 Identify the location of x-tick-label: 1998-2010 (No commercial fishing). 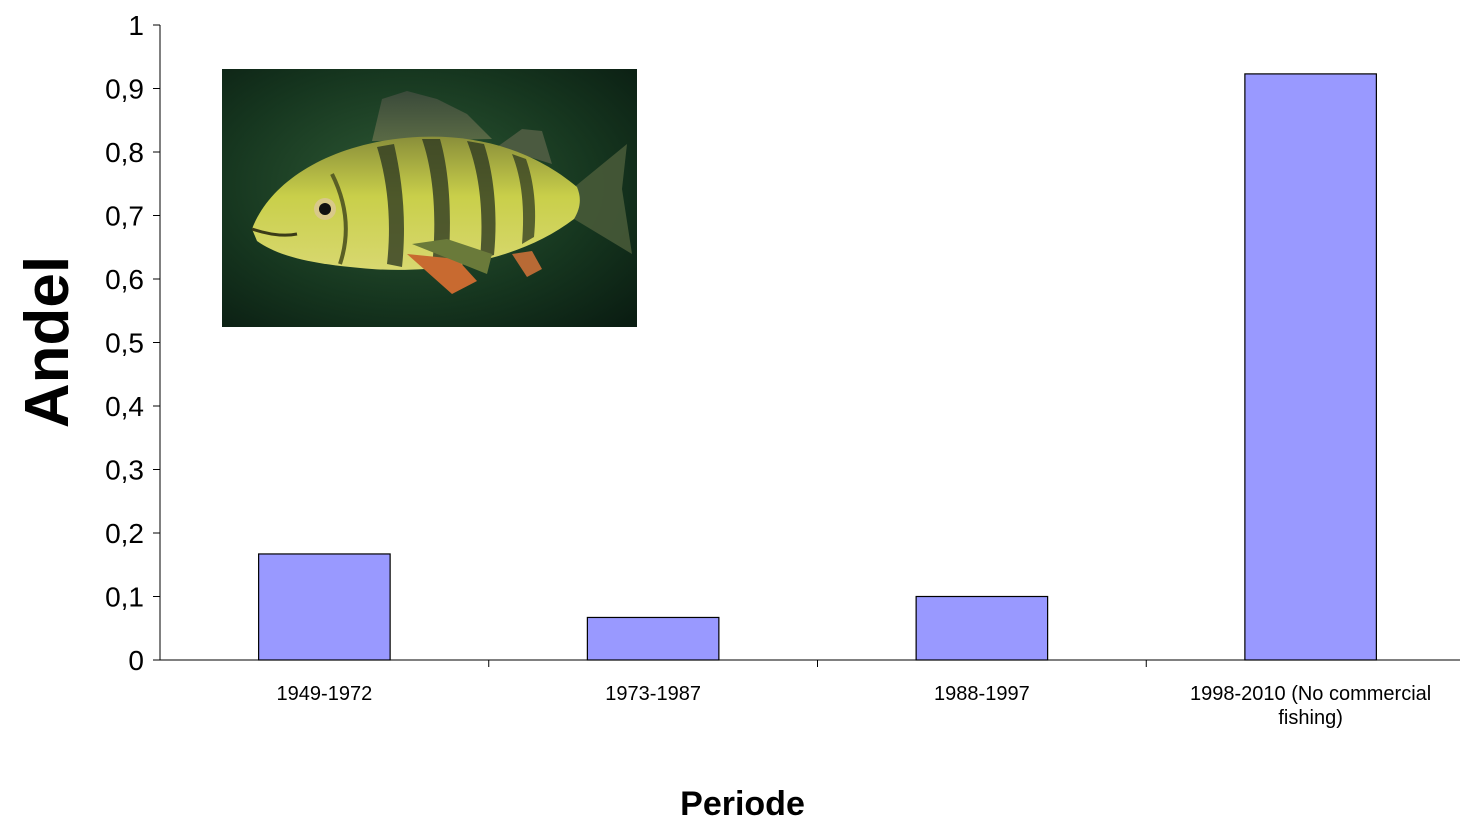
(1310, 706).